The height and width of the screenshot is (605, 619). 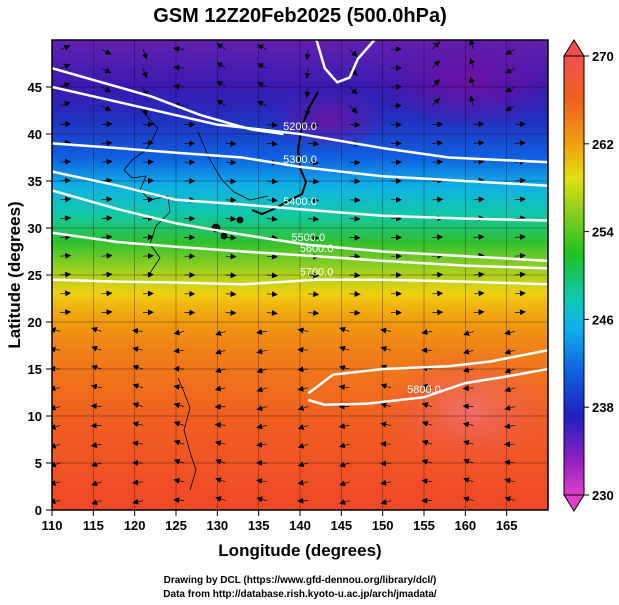 What do you see at coordinates (176, 525) in the screenshot?
I see `x-tick-label: 125` at bounding box center [176, 525].